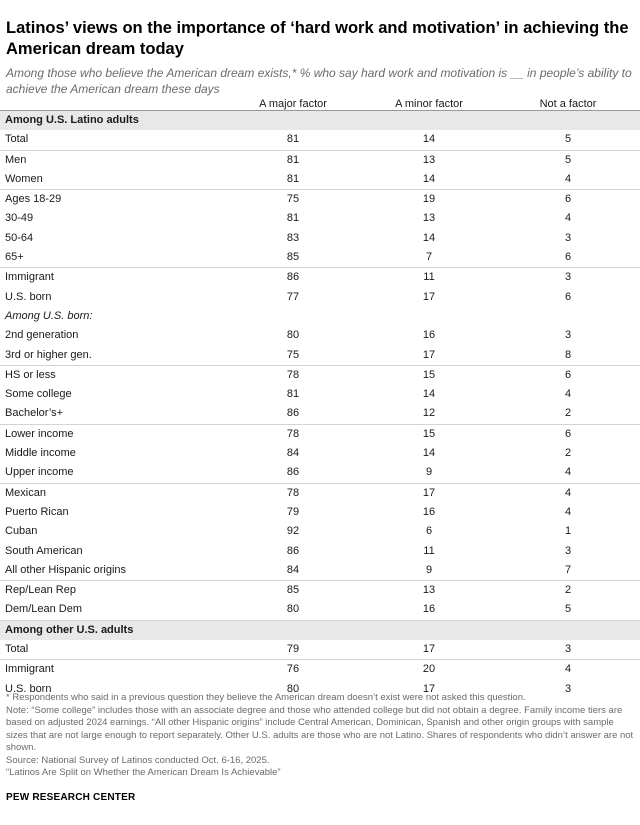 This screenshot has width=640, height=825. I want to click on table-row: Some college 81 14 4, so click(320, 394).